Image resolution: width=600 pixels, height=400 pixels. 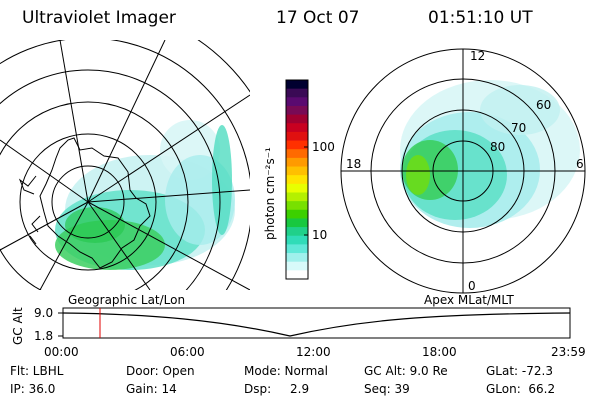 What do you see at coordinates (33, 389) in the screenshot?
I see `ip-readout: IP: 36.0` at bounding box center [33, 389].